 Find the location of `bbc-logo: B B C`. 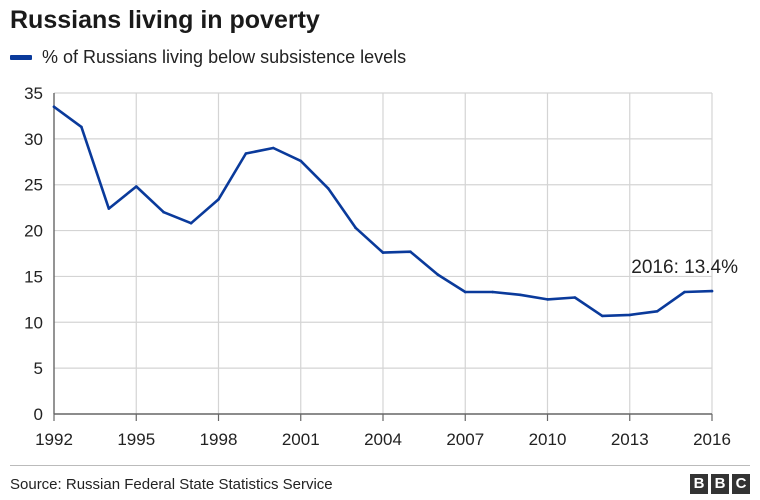

bbc-logo: B B C is located at coordinates (720, 484).